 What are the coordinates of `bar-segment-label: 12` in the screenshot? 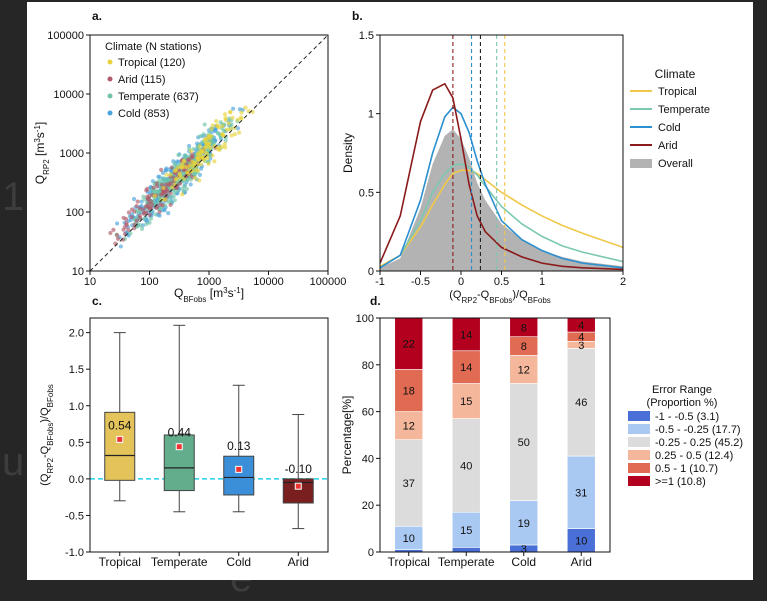 It's located at (409, 427).